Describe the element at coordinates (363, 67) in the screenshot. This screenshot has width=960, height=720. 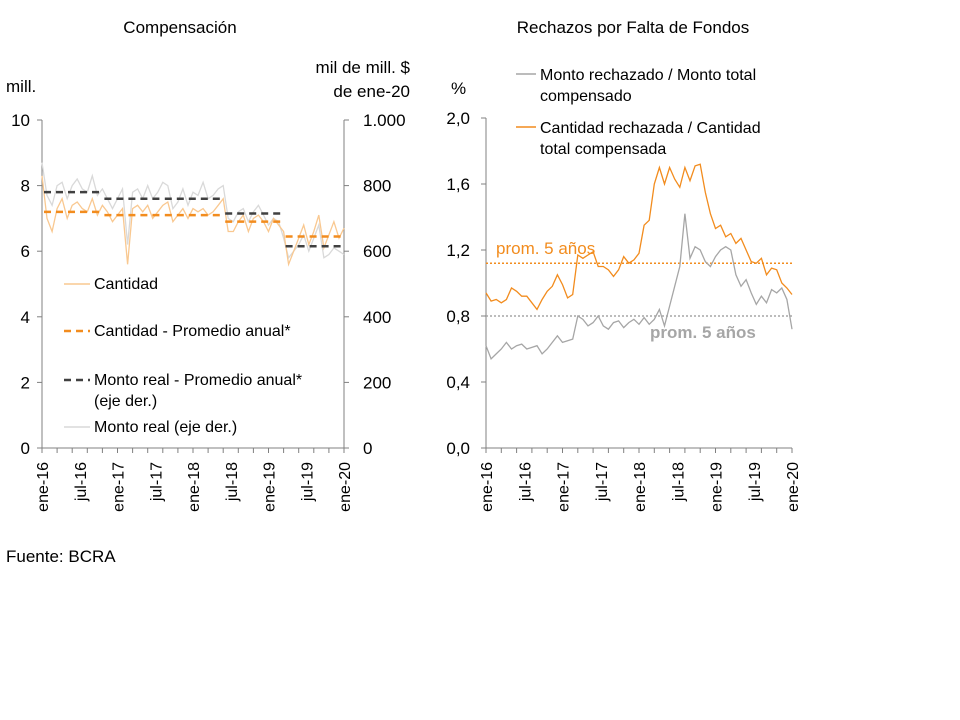
I see `right-axis-unit-label-line1: mil de mill. $` at that location.